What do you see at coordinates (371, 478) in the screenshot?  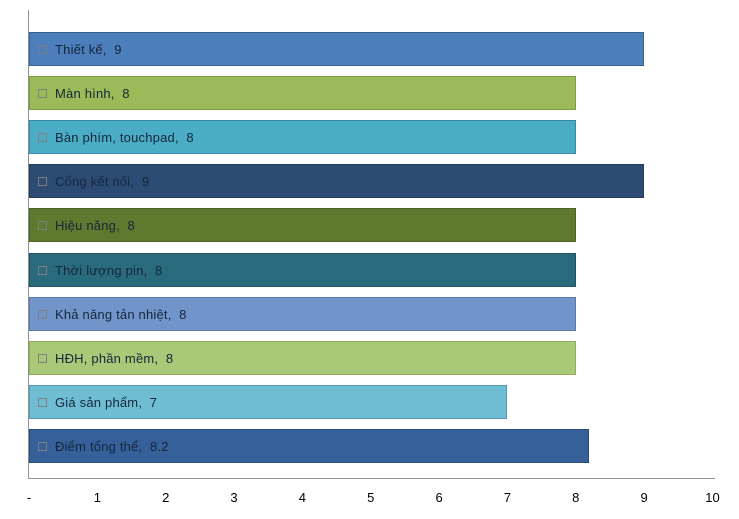 I see `x-axis-line` at bounding box center [371, 478].